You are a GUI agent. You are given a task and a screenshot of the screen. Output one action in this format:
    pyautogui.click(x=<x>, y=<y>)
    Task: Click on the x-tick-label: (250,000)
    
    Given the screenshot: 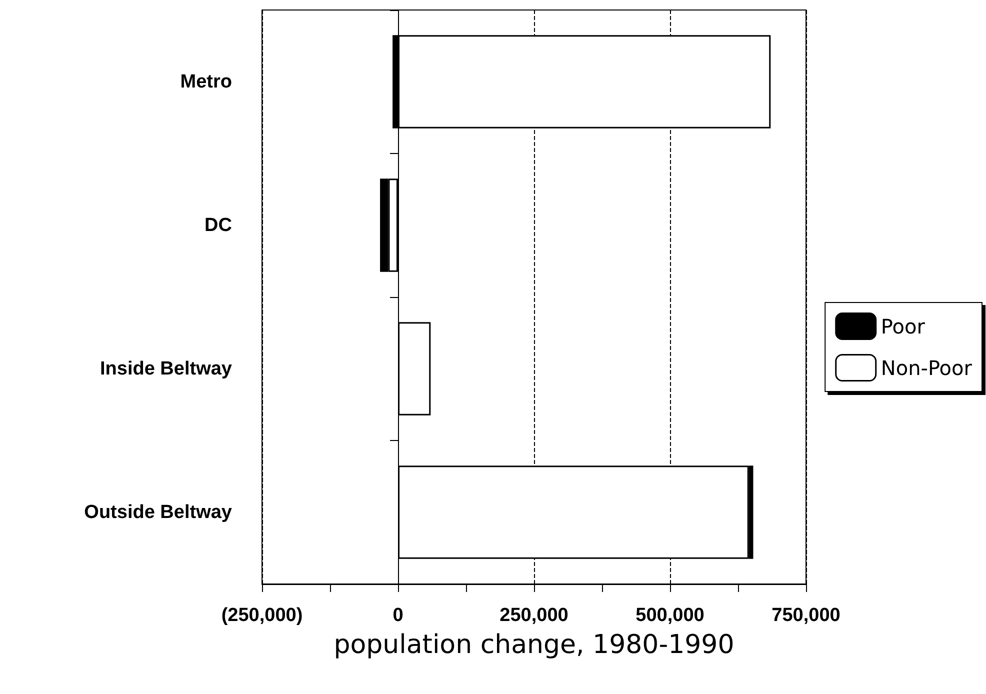 What is the action you would take?
    pyautogui.click(x=262, y=615)
    